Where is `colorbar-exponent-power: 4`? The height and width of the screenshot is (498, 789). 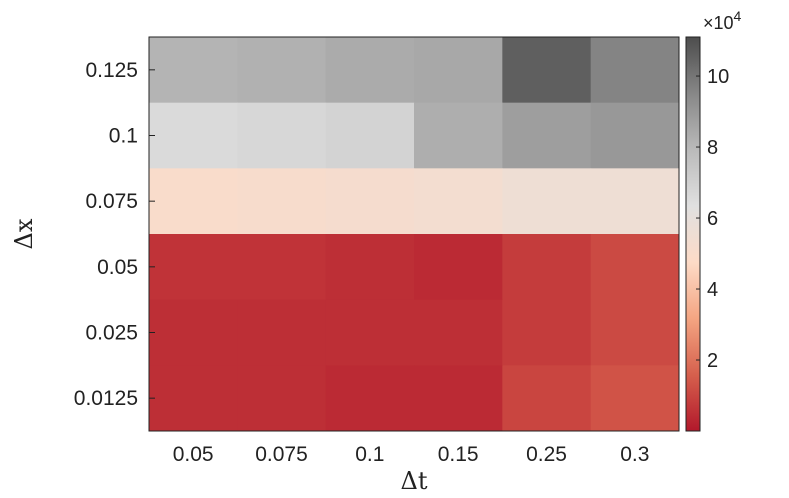 colorbar-exponent-power: 4 is located at coordinates (738, 16).